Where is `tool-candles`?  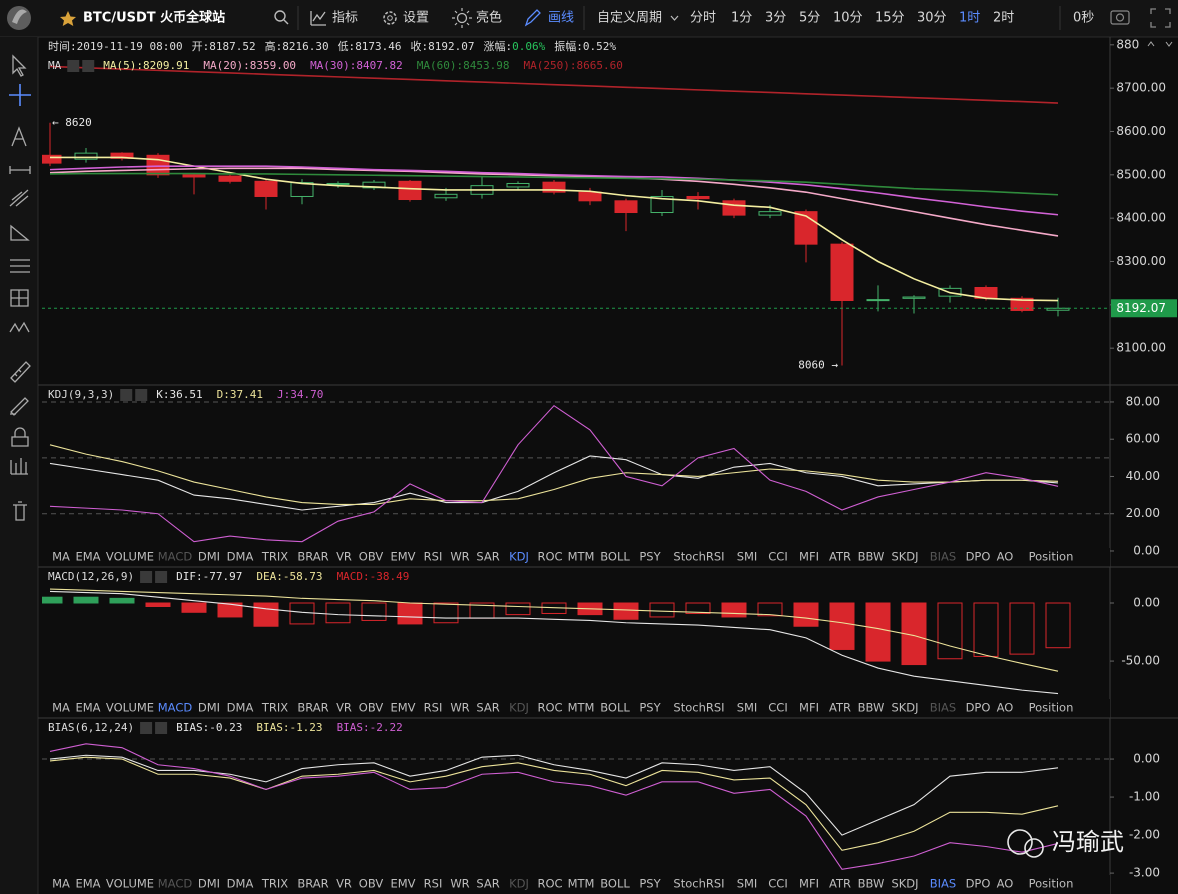 tool-candles is located at coordinates (19, 466).